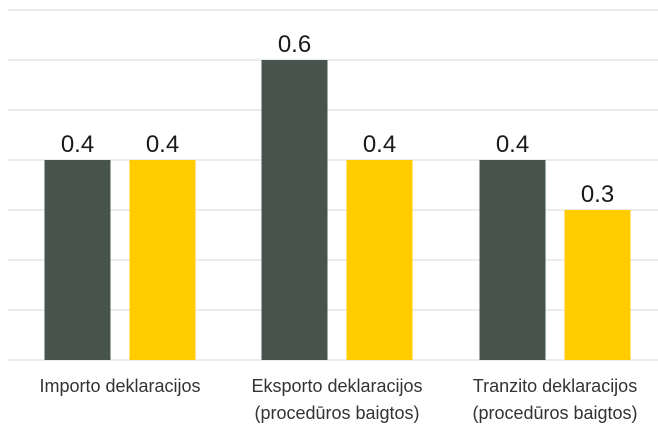  Describe the element at coordinates (379, 144) in the screenshot. I see `data-label-2-series-2: 0.4` at that location.